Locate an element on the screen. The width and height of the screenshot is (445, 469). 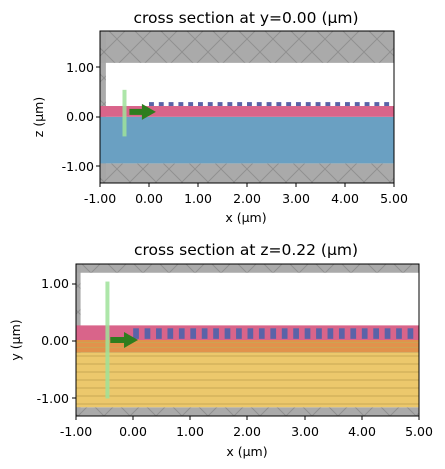
panel-top-y-ticks: 1.00 0.00 -1.00 is located at coordinates (78, 117).